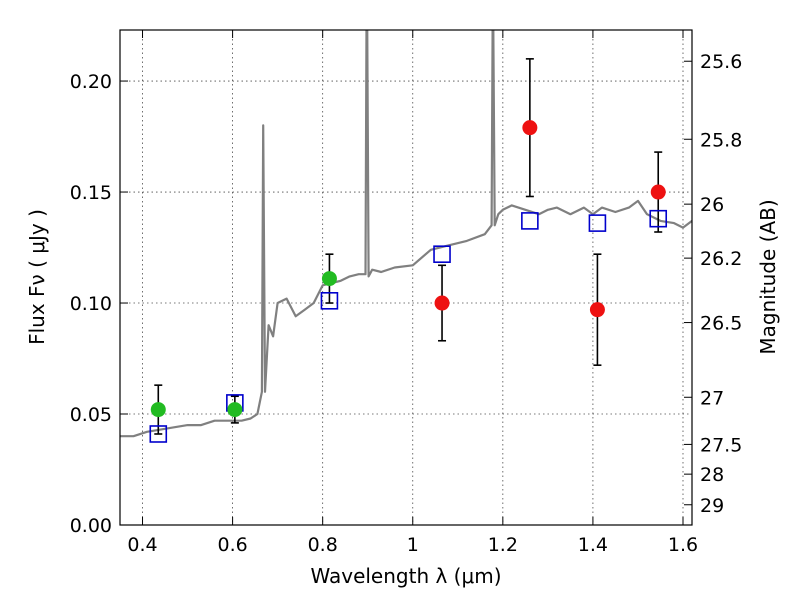 The width and height of the screenshot is (800, 600). What do you see at coordinates (232, 545) in the screenshot?
I see `x-tick-label: 0.6` at bounding box center [232, 545].